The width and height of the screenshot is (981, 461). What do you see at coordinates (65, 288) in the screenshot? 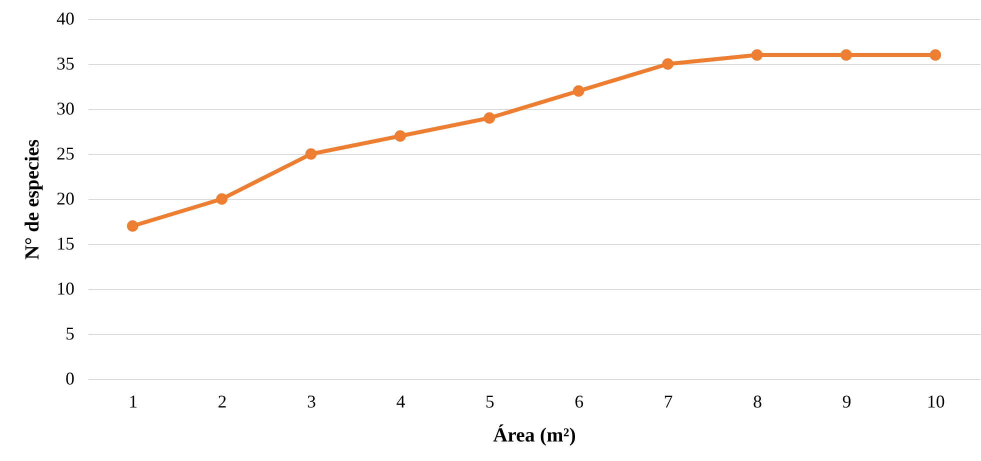
I see `y-tick-label: 10` at bounding box center [65, 288].